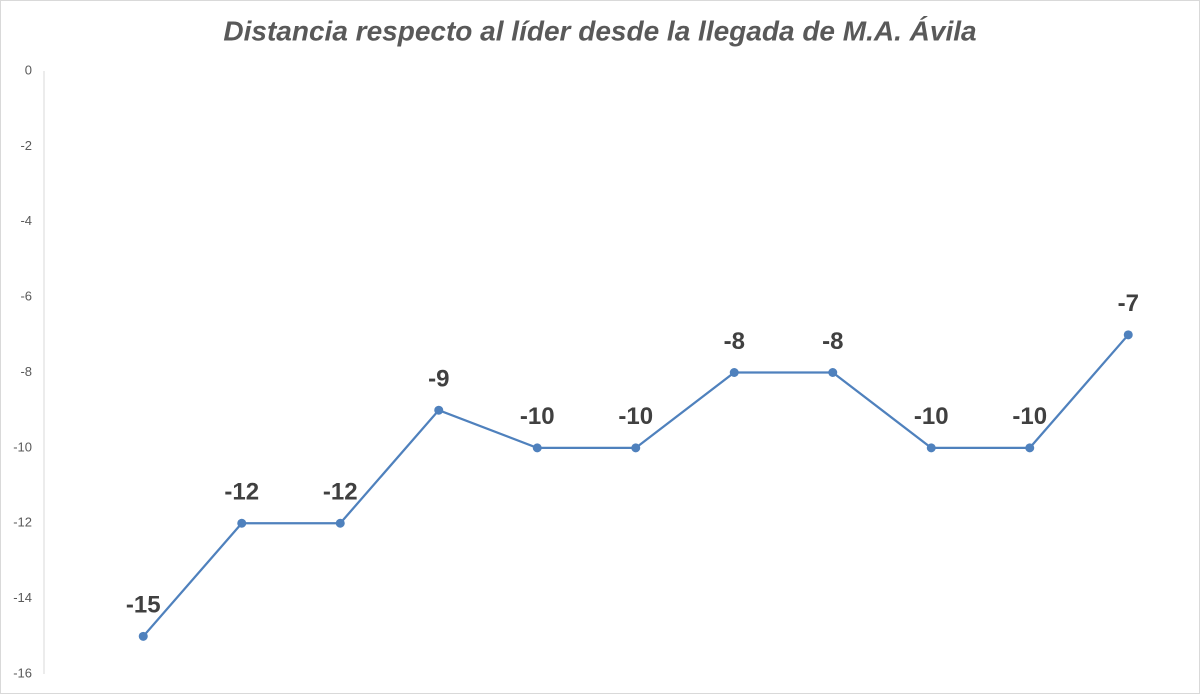 Image resolution: width=1200 pixels, height=694 pixels. Describe the element at coordinates (438, 379) in the screenshot. I see `data-label: -9` at that location.